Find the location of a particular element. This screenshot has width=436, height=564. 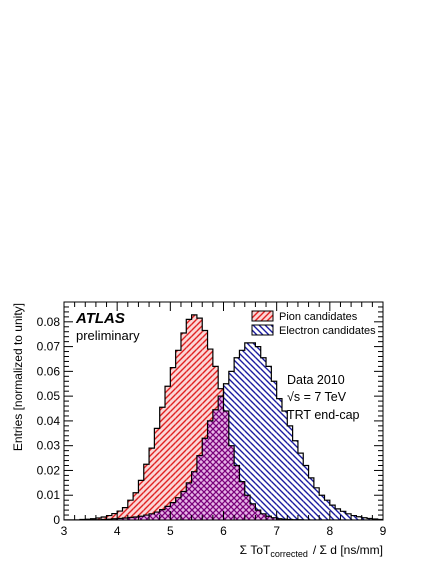

x-tick-label: 3 is located at coordinates (64, 531).